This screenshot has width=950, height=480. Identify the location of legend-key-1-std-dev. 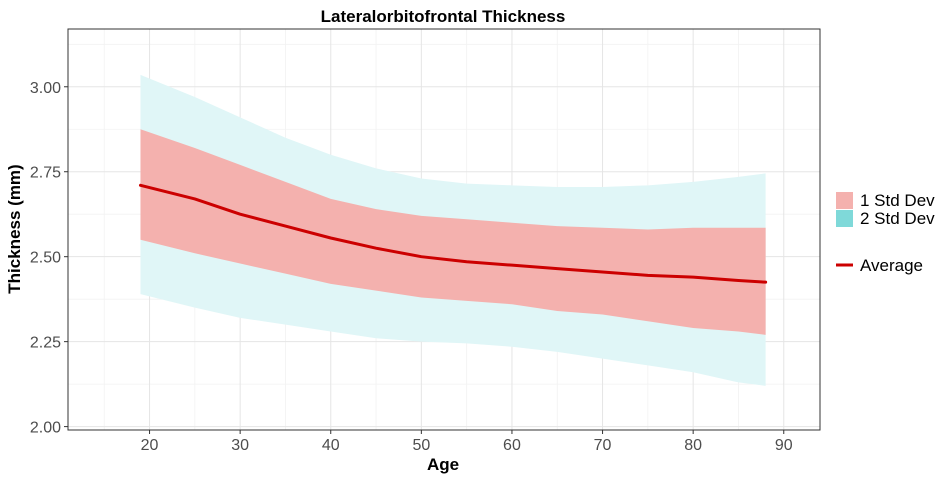
(844, 200).